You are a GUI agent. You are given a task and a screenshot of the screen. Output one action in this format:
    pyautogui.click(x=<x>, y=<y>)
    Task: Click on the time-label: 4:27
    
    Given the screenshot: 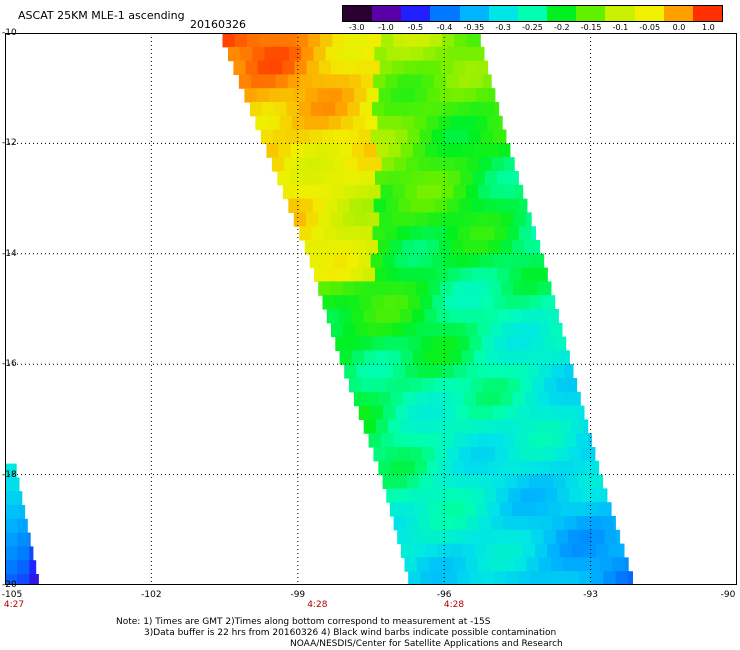 What is the action you would take?
    pyautogui.click(x=14, y=605)
    